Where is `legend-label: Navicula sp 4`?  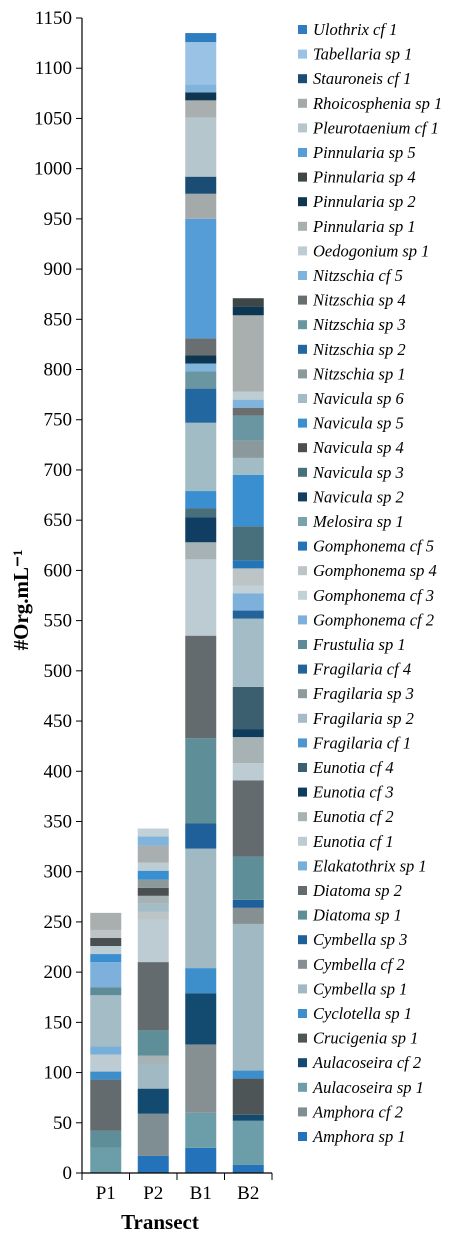 legend-label: Navicula sp 4 is located at coordinates (358, 447).